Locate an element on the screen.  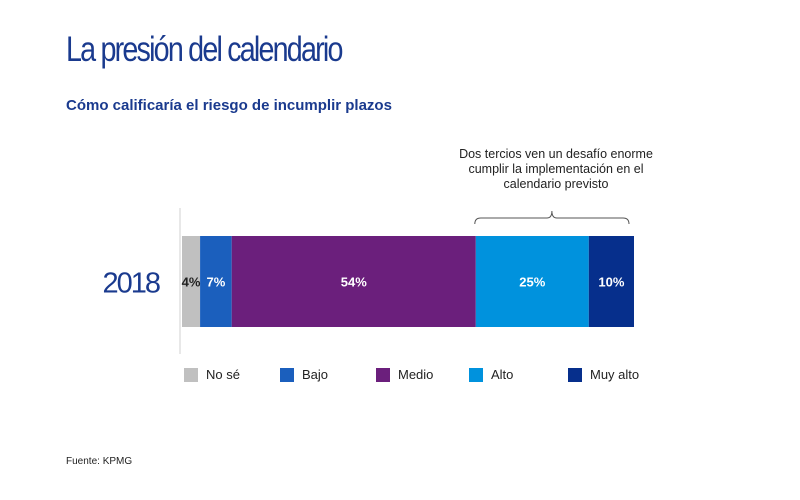
data-label-4: 25% is located at coordinates (532, 282).